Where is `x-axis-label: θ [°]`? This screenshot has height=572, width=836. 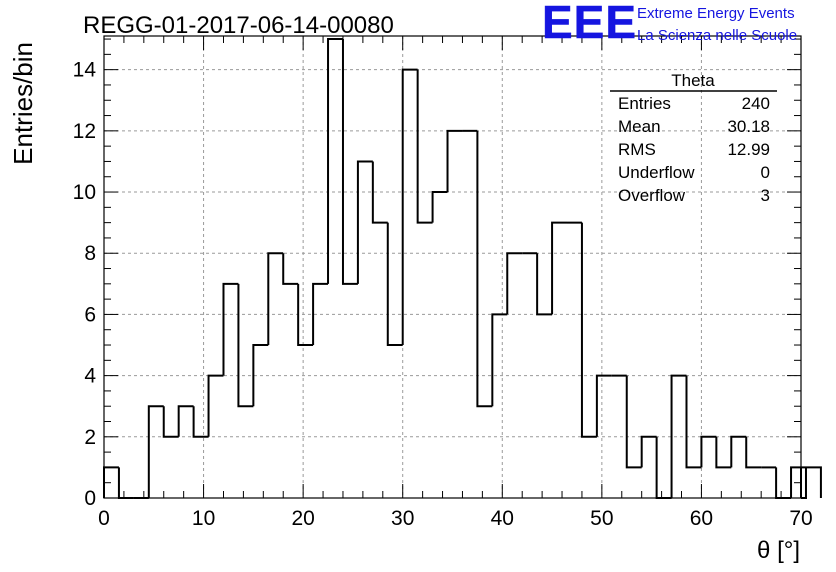 x-axis-label: θ [°] is located at coordinates (778, 550).